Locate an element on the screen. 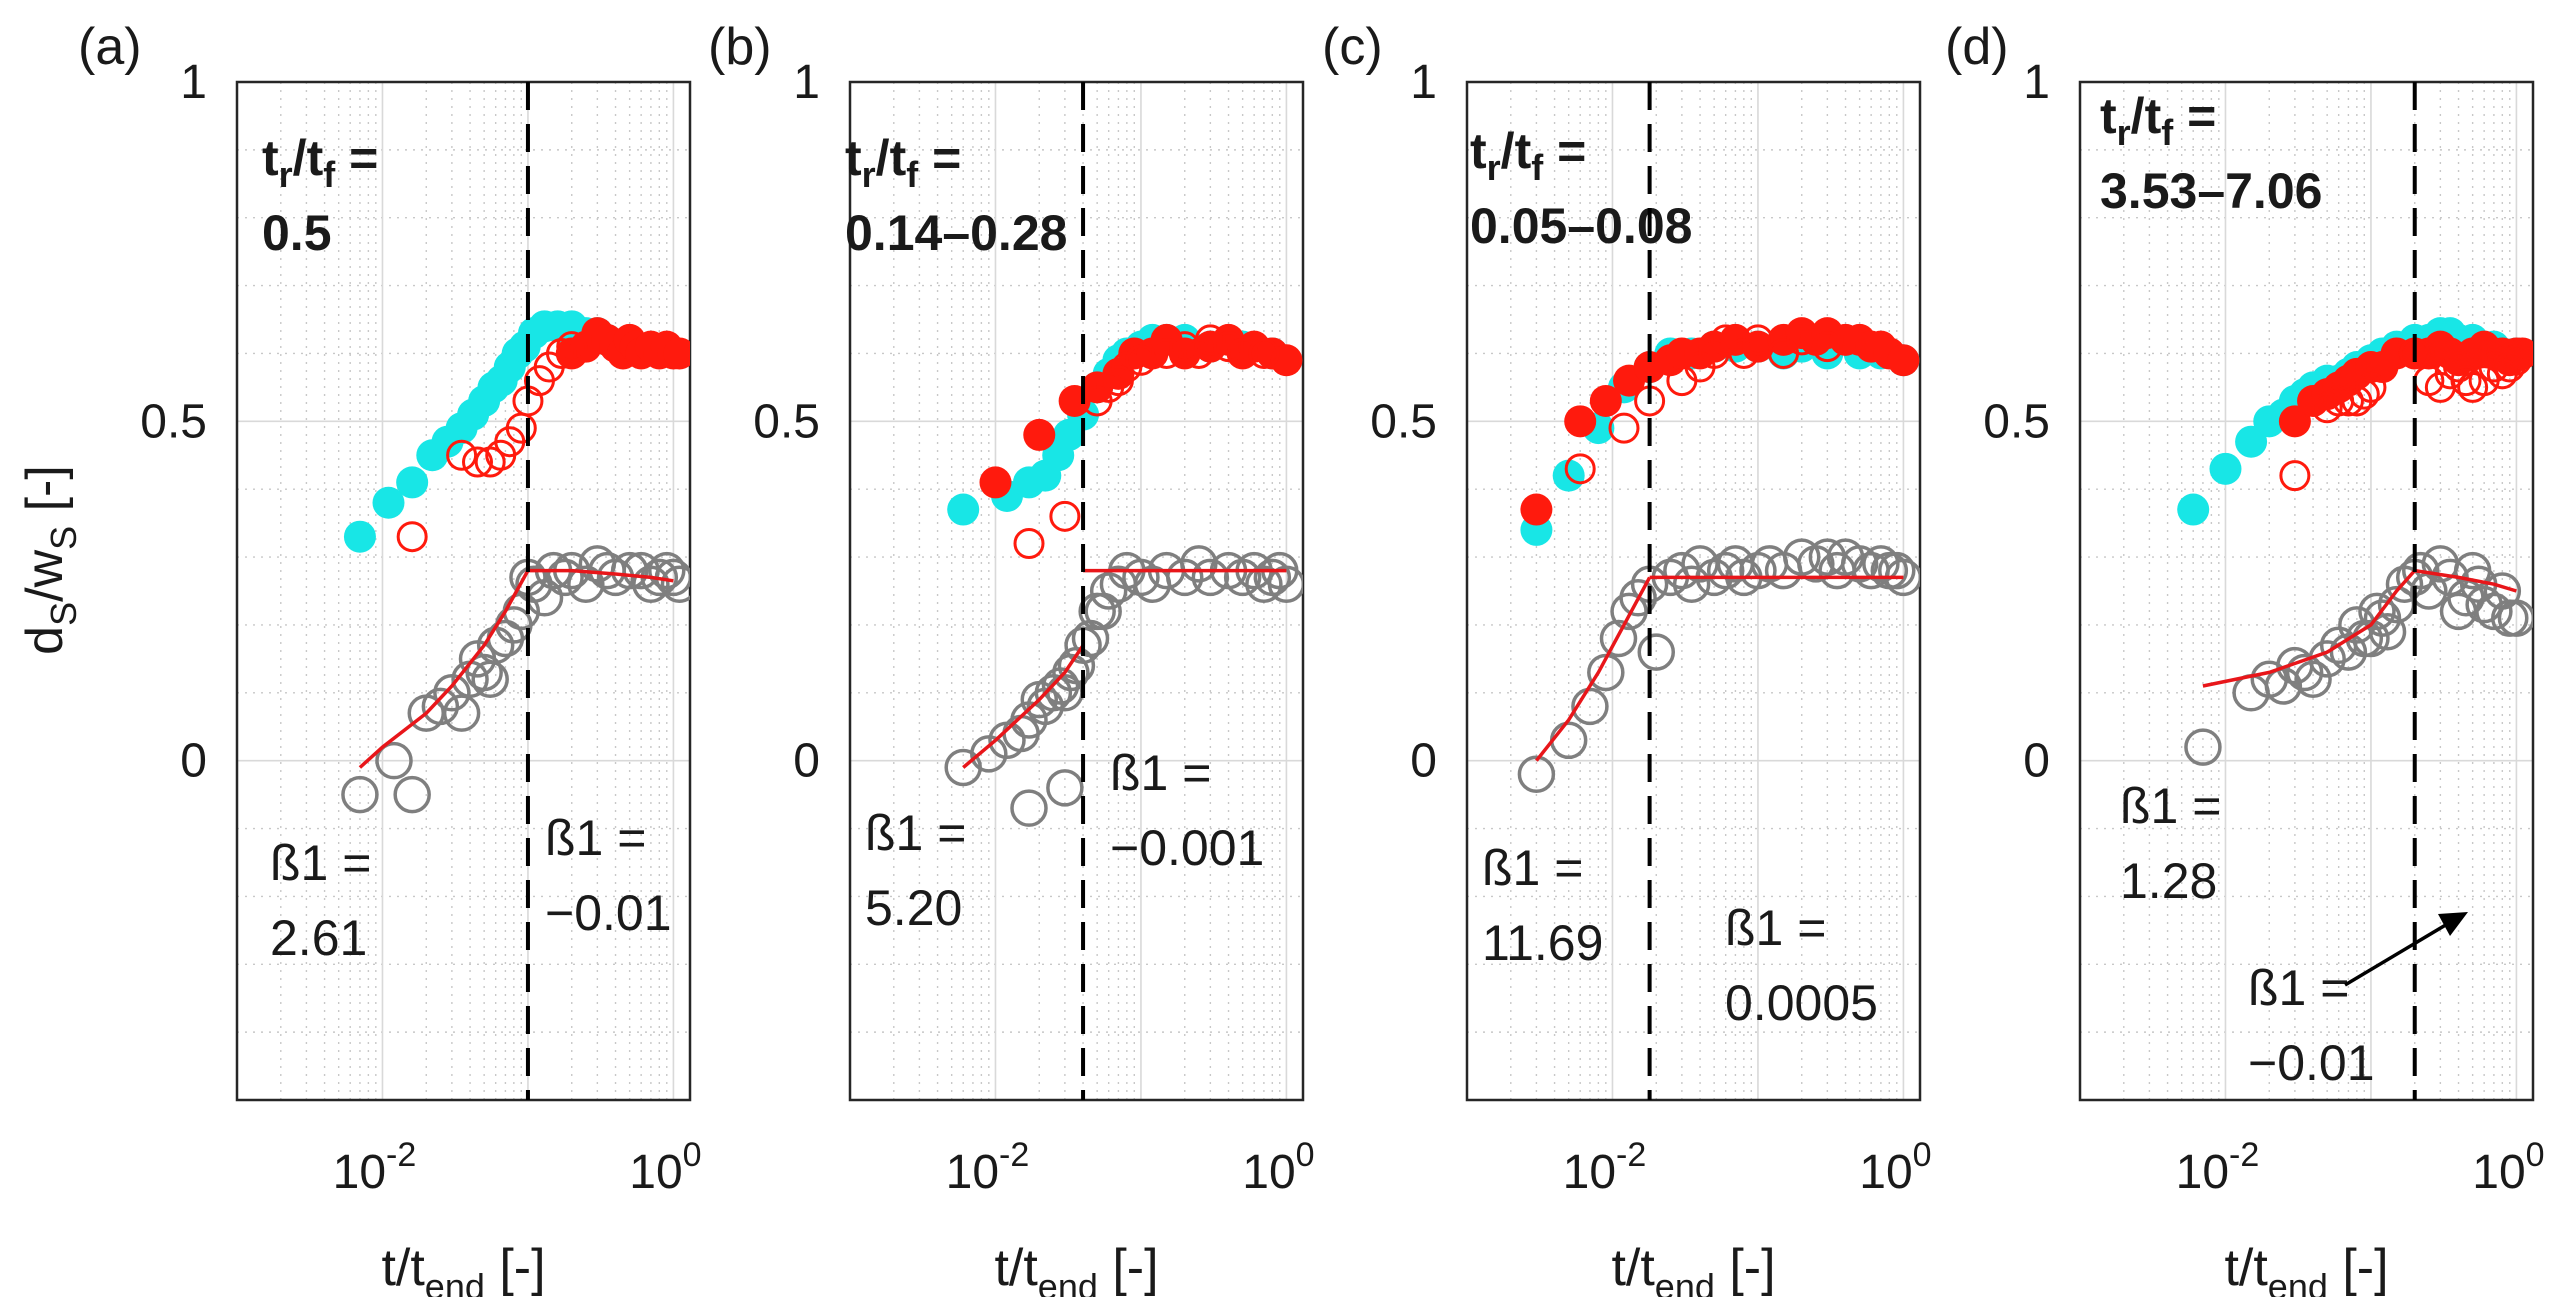 The height and width of the screenshot is (1297, 2576). ratio-value: 0.14–0.28 is located at coordinates (956, 233).